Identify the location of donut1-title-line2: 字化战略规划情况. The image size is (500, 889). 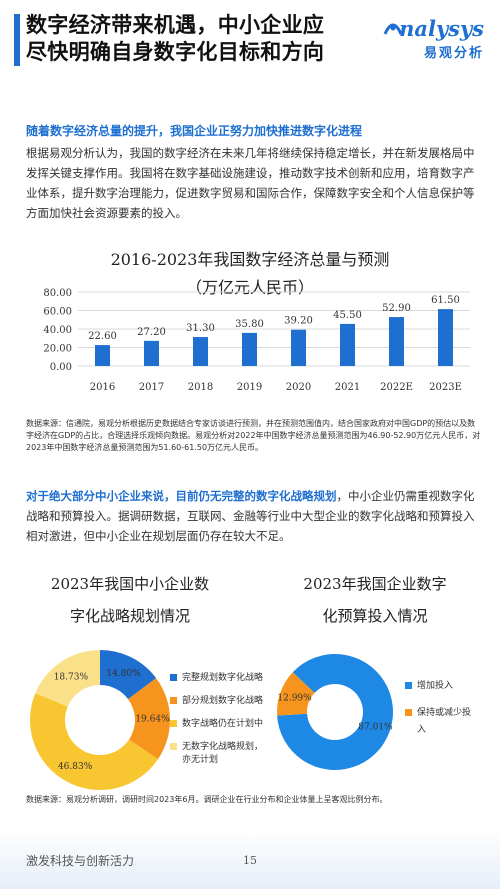
(129, 616).